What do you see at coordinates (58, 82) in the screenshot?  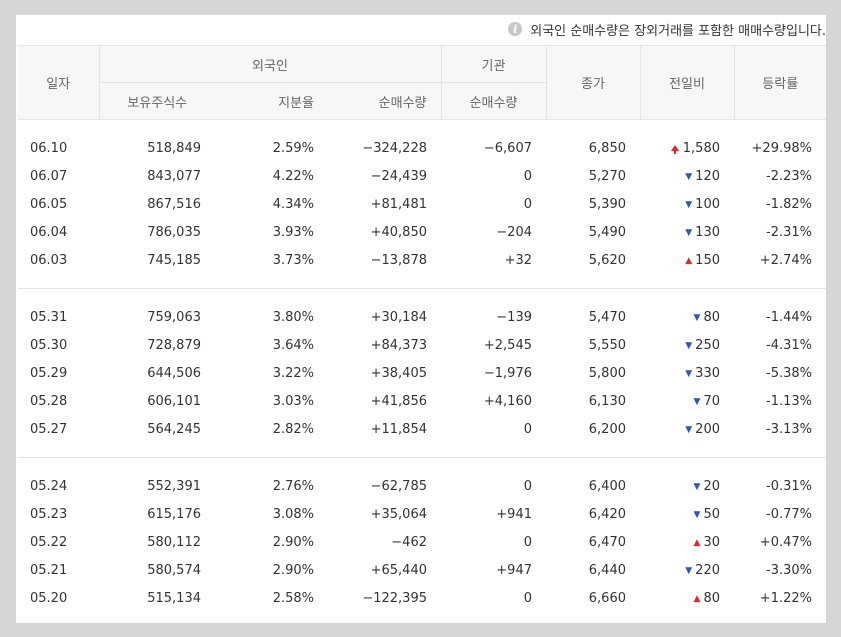 I see `header-date: 일자` at bounding box center [58, 82].